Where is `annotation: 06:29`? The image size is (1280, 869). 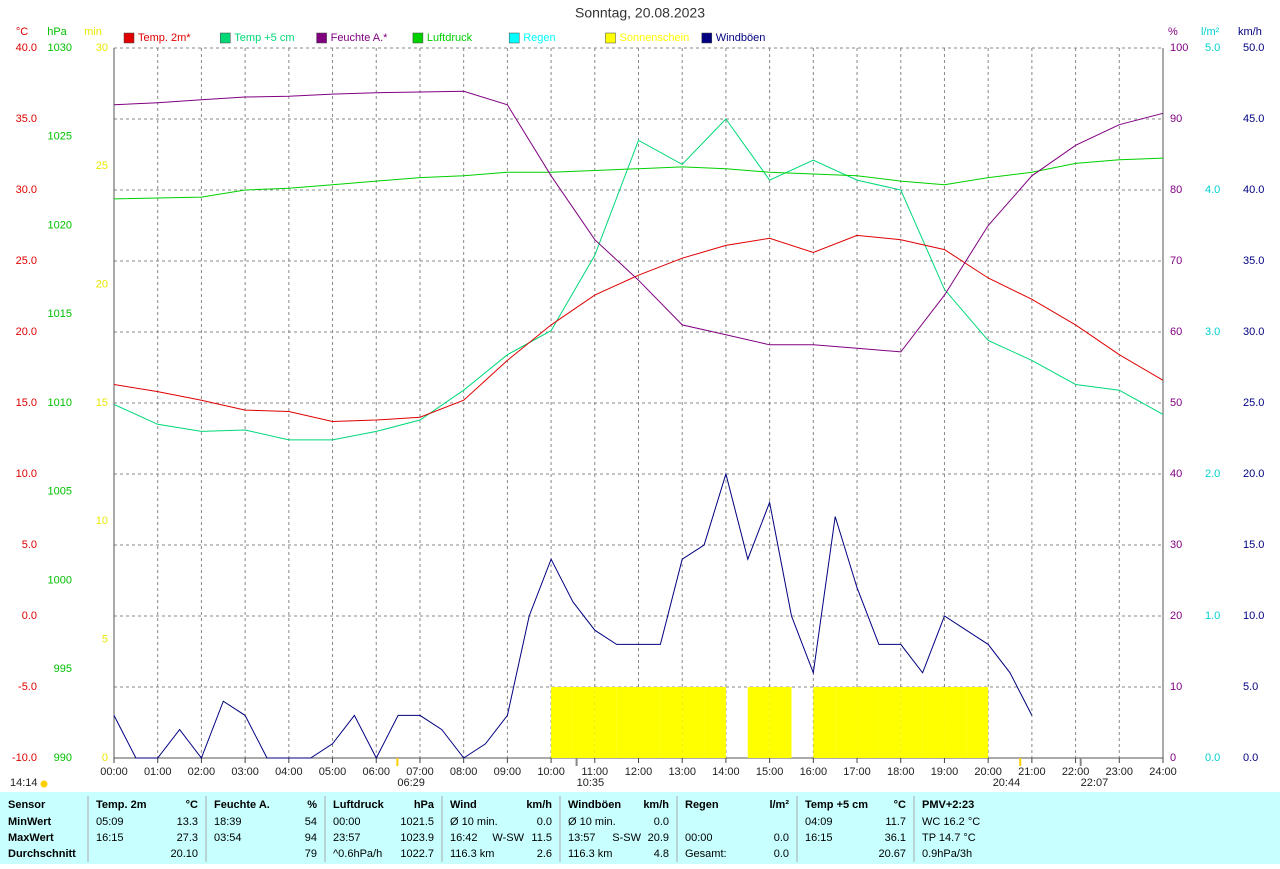
annotation: 06:29 is located at coordinates (411, 783).